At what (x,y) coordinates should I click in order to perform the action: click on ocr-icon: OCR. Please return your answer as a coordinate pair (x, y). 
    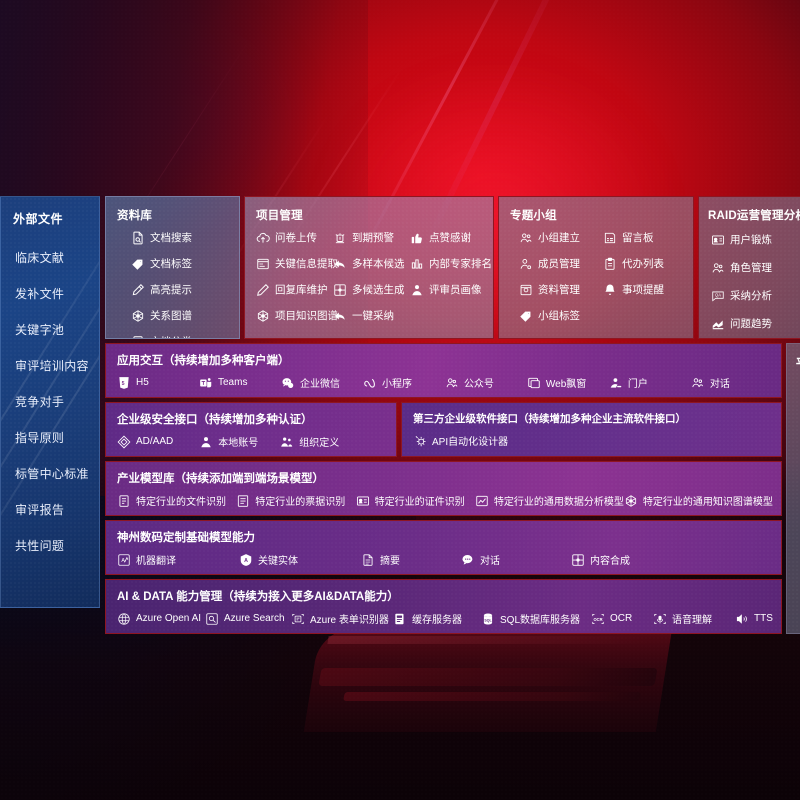
    Looking at the image, I should click on (598, 619).